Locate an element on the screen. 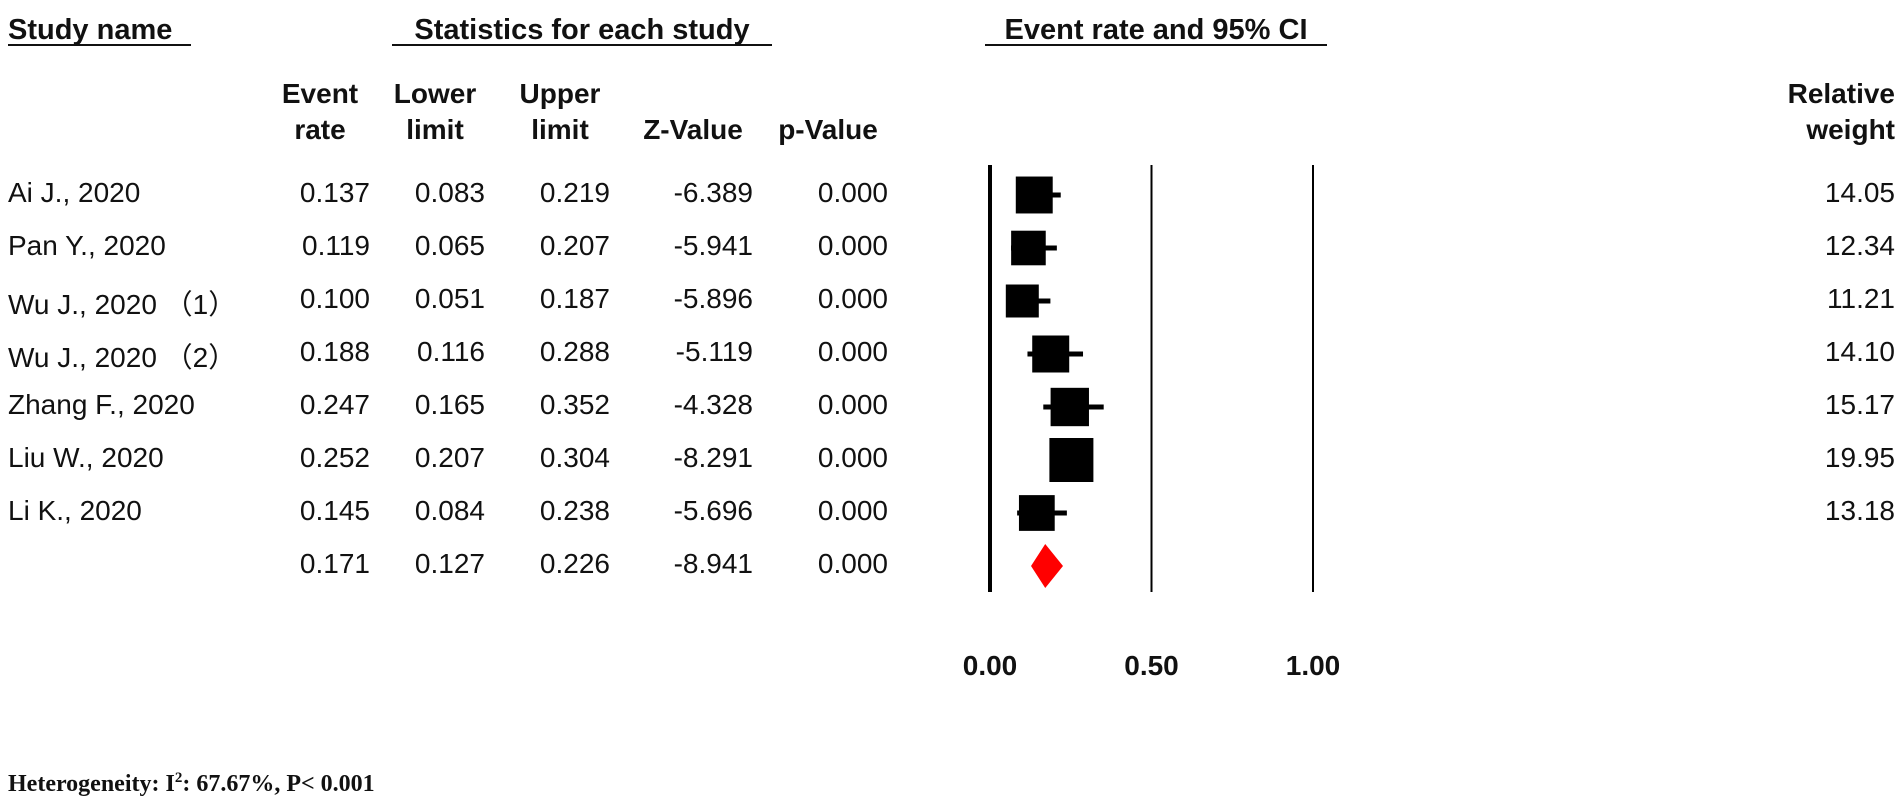 The height and width of the screenshot is (804, 1903). cell-weight: 15.17 is located at coordinates (1859, 404).